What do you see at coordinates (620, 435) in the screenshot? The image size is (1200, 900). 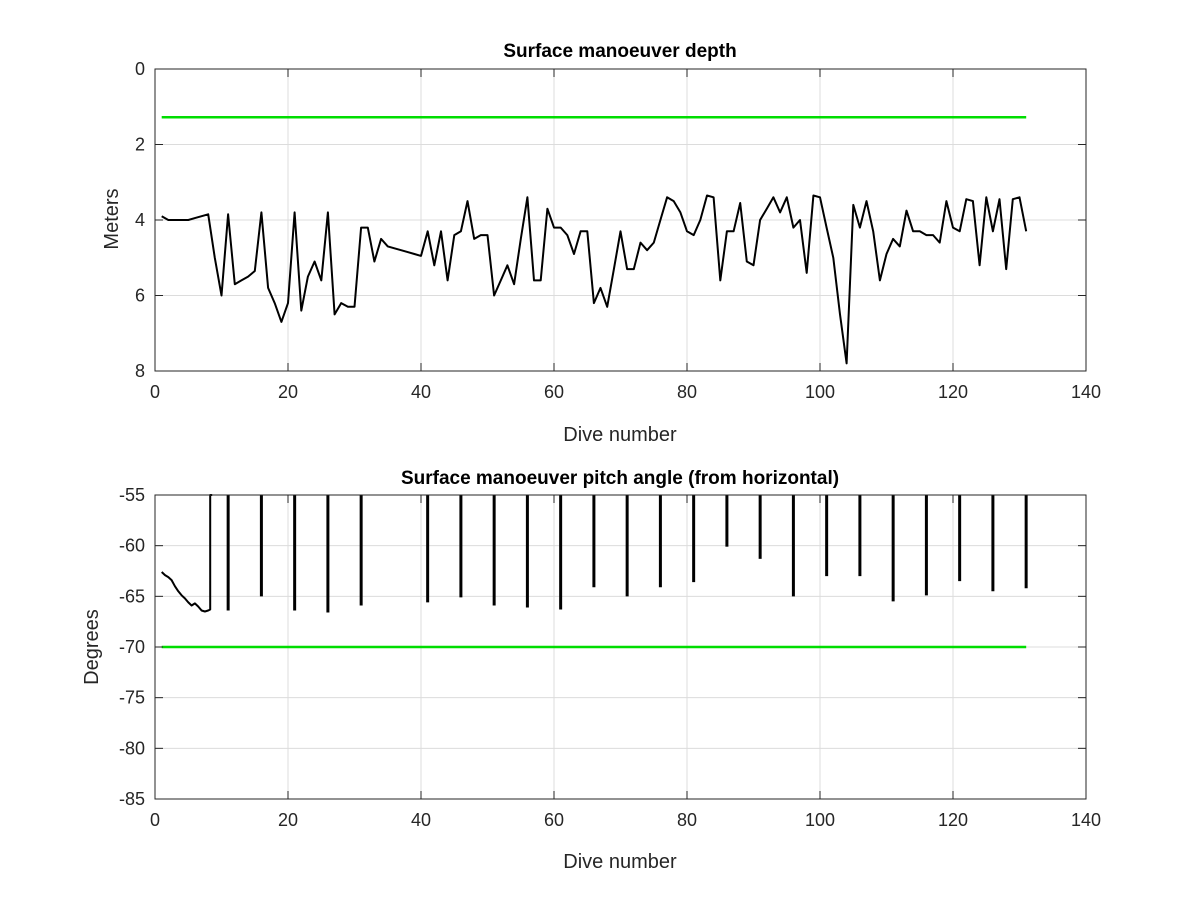 I see `depth-chart-xlabel: Dive number` at bounding box center [620, 435].